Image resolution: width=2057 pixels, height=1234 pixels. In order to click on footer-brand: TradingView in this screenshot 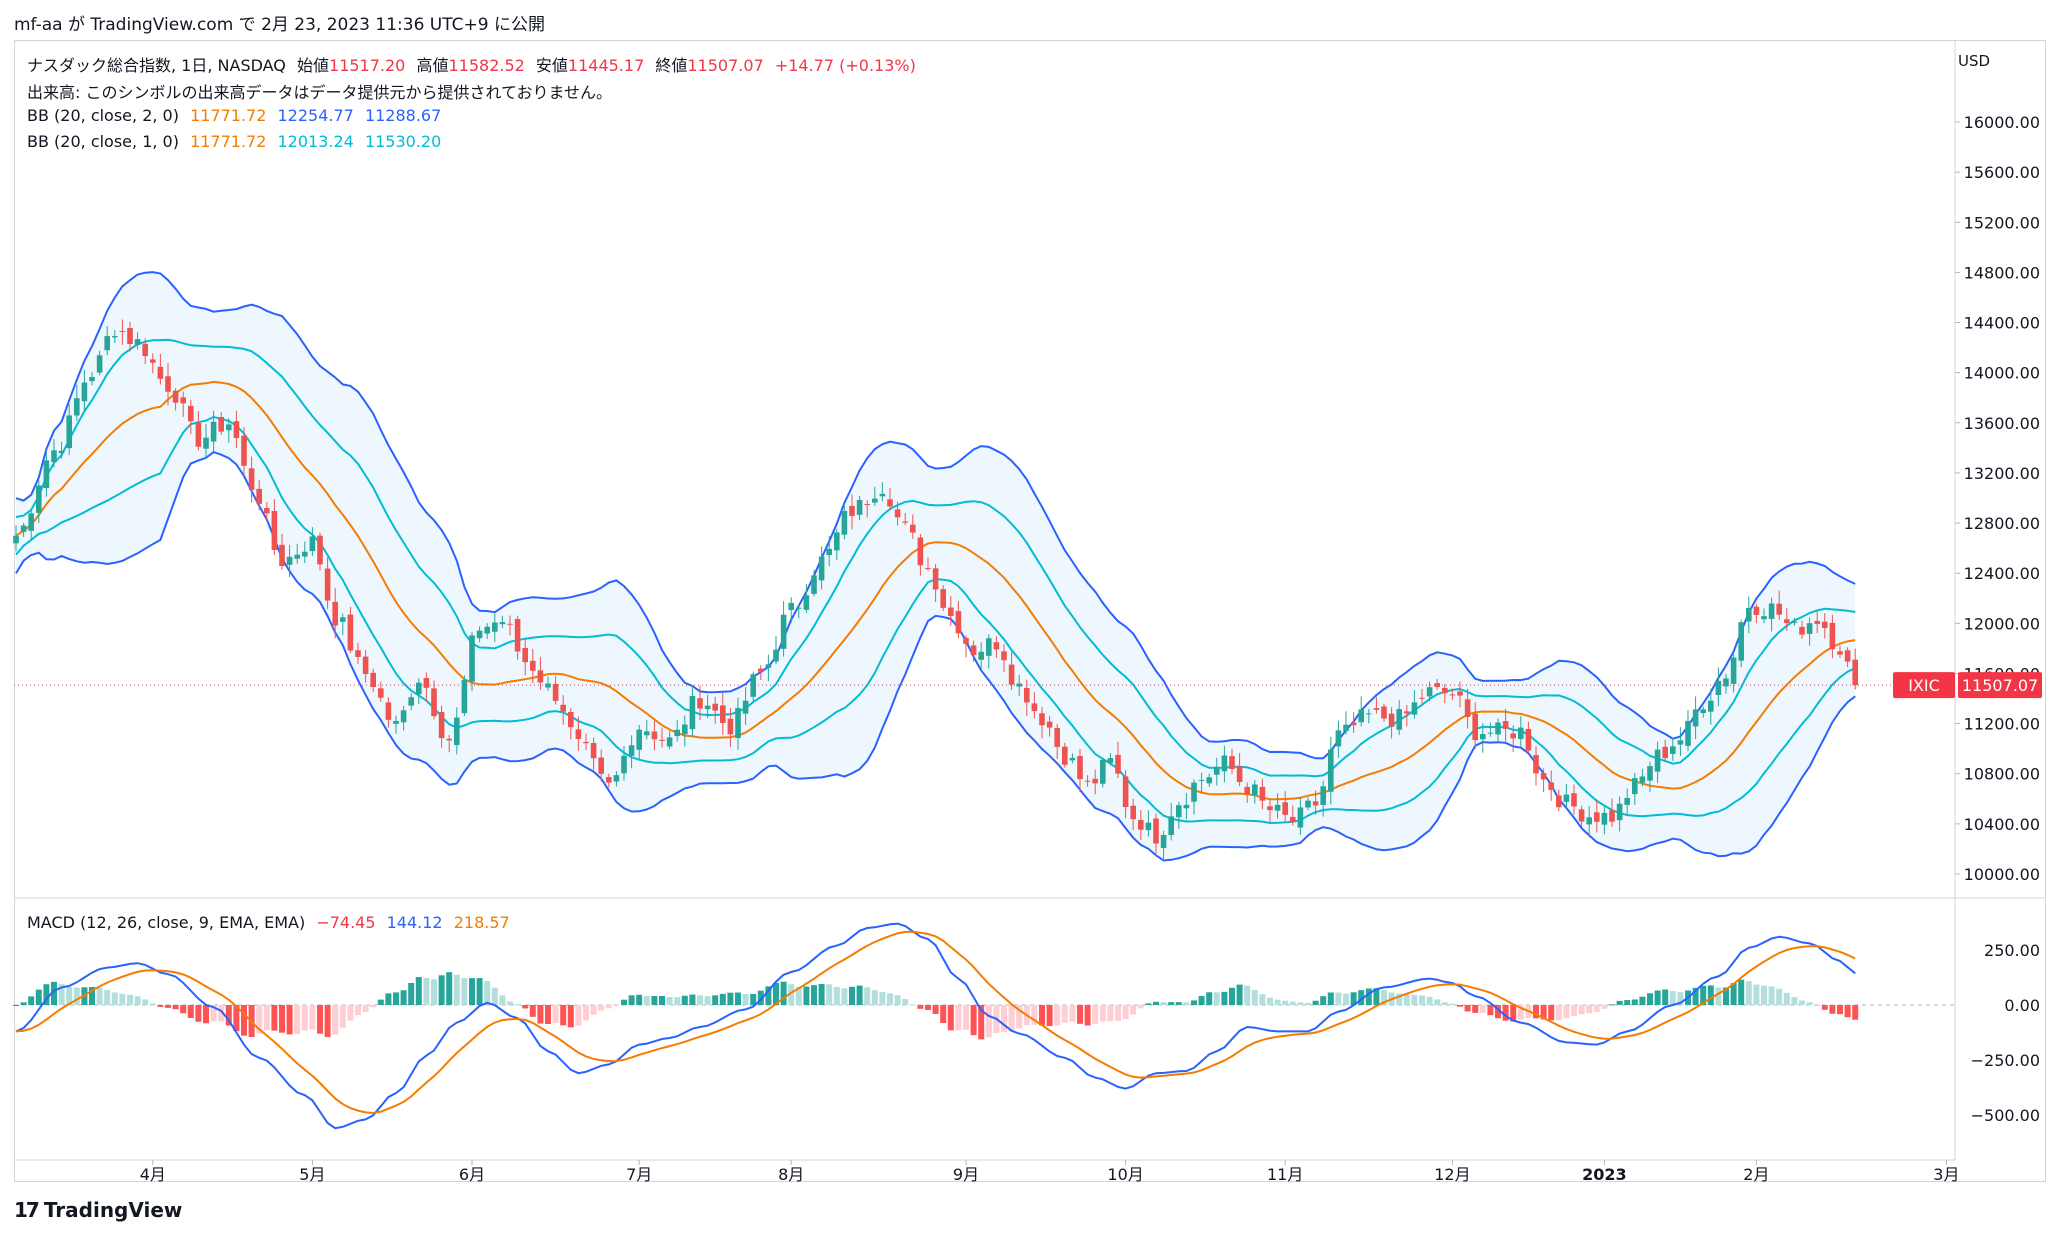, I will do `click(113, 1210)`.